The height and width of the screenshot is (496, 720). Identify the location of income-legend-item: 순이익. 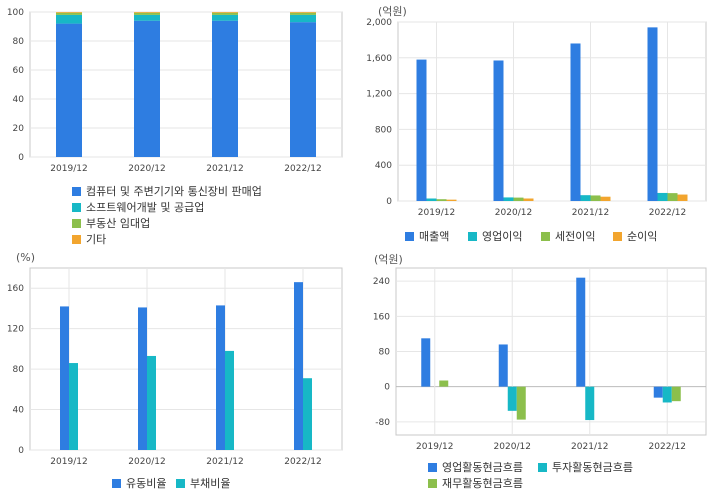
(635, 237).